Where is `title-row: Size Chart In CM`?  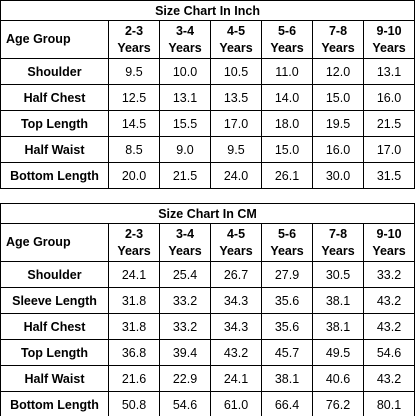
title-row: Size Chart In CM is located at coordinates (208, 213).